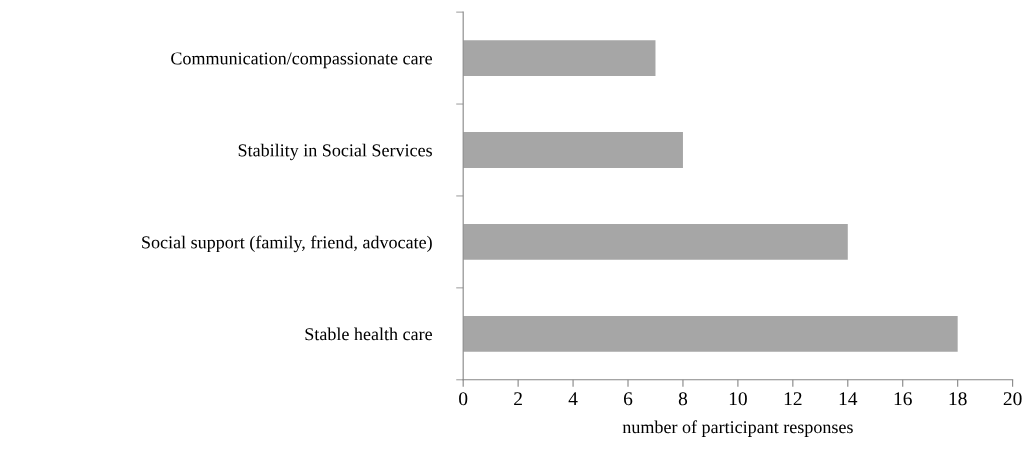  I want to click on x-tick-label: 16, so click(903, 399).